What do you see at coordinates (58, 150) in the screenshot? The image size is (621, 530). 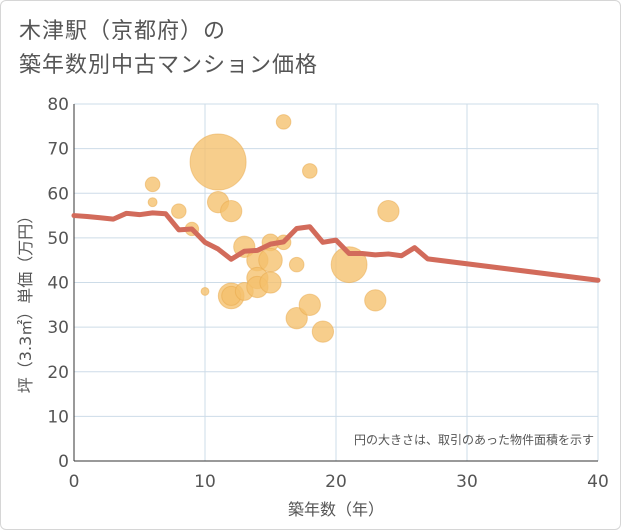 I see `y-tick-label: 70` at bounding box center [58, 150].